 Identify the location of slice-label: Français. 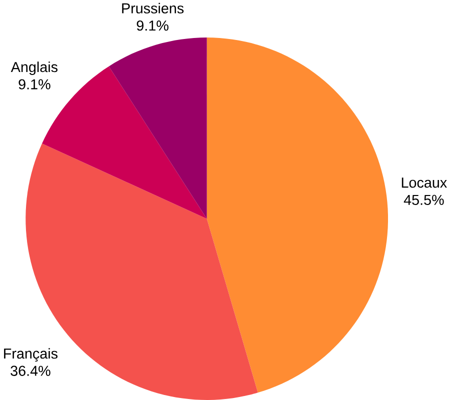
(31, 355).